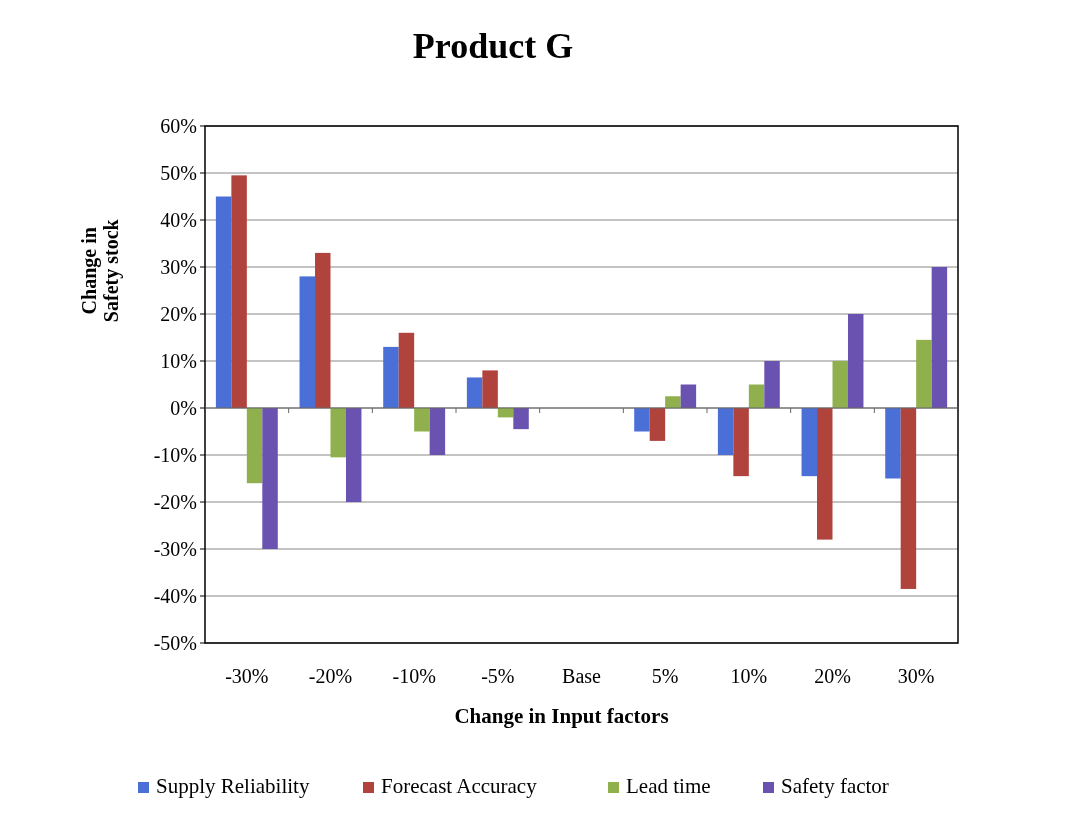 This screenshot has height=835, width=1068. I want to click on y-tick-label: -10%, so click(175, 455).